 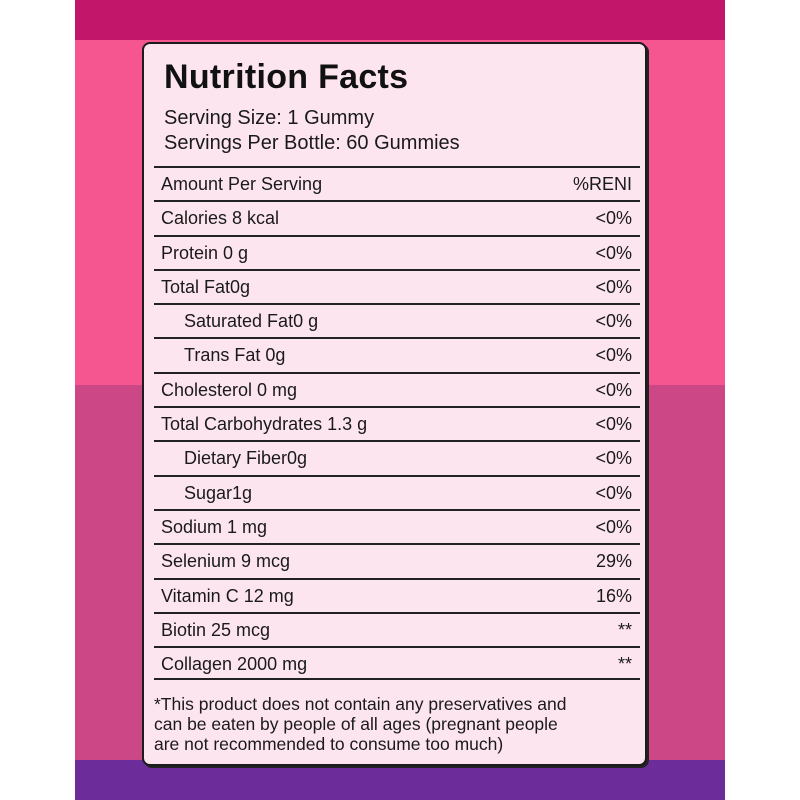 What do you see at coordinates (246, 458) in the screenshot?
I see `nutrient-name: Dietary Fiber0g` at bounding box center [246, 458].